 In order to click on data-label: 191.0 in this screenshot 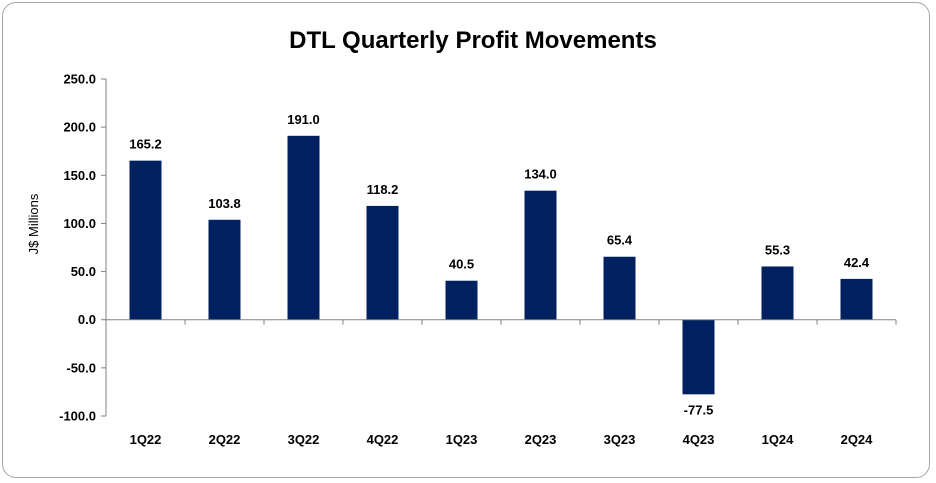, I will do `click(303, 119)`.